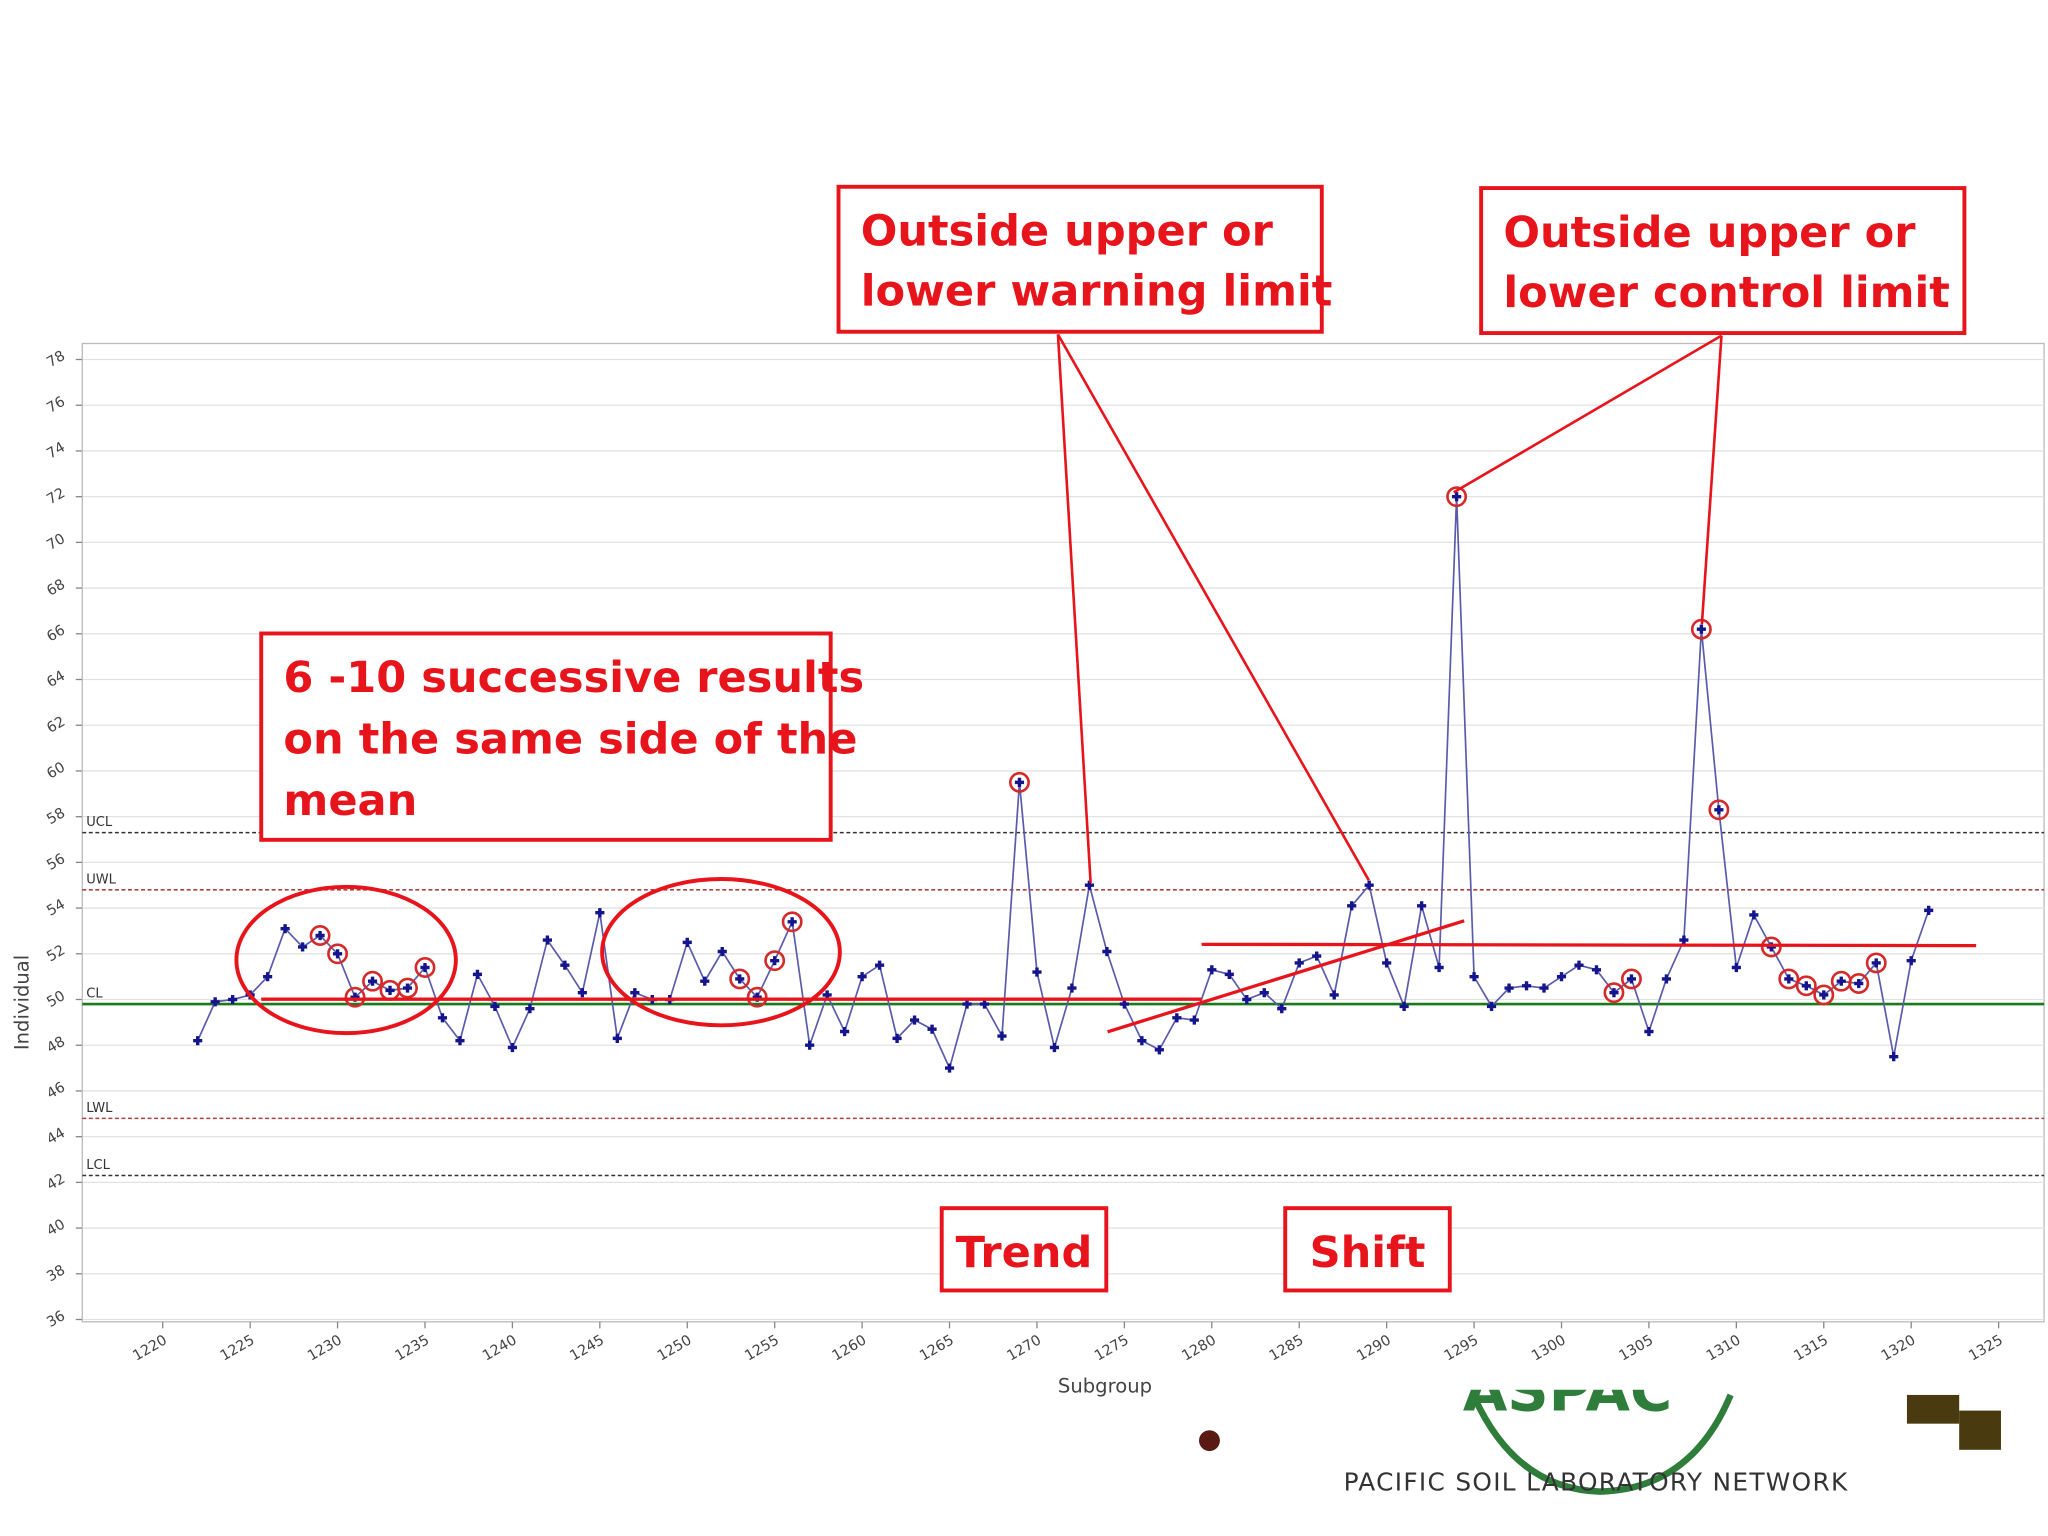  Describe the element at coordinates (56, 588) in the screenshot. I see `y-tick-label: 68` at that location.